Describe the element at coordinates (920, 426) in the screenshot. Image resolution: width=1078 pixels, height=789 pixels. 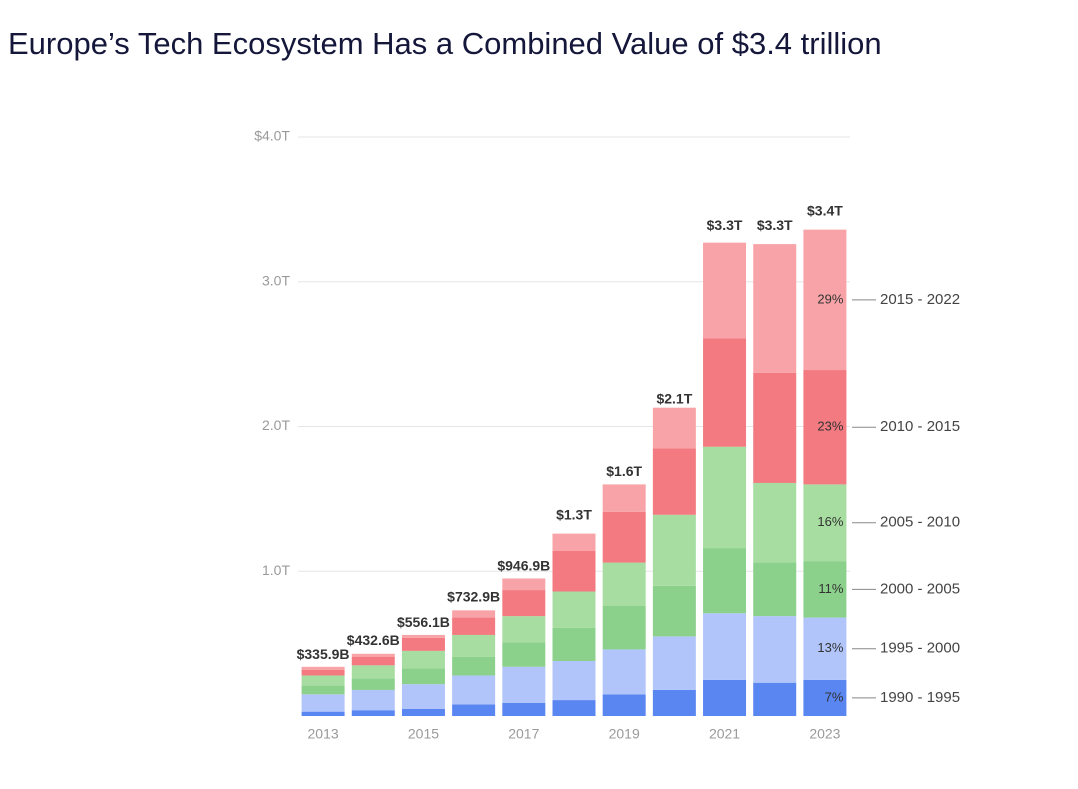
I see `legend-label: 2010 - 2015` at that location.